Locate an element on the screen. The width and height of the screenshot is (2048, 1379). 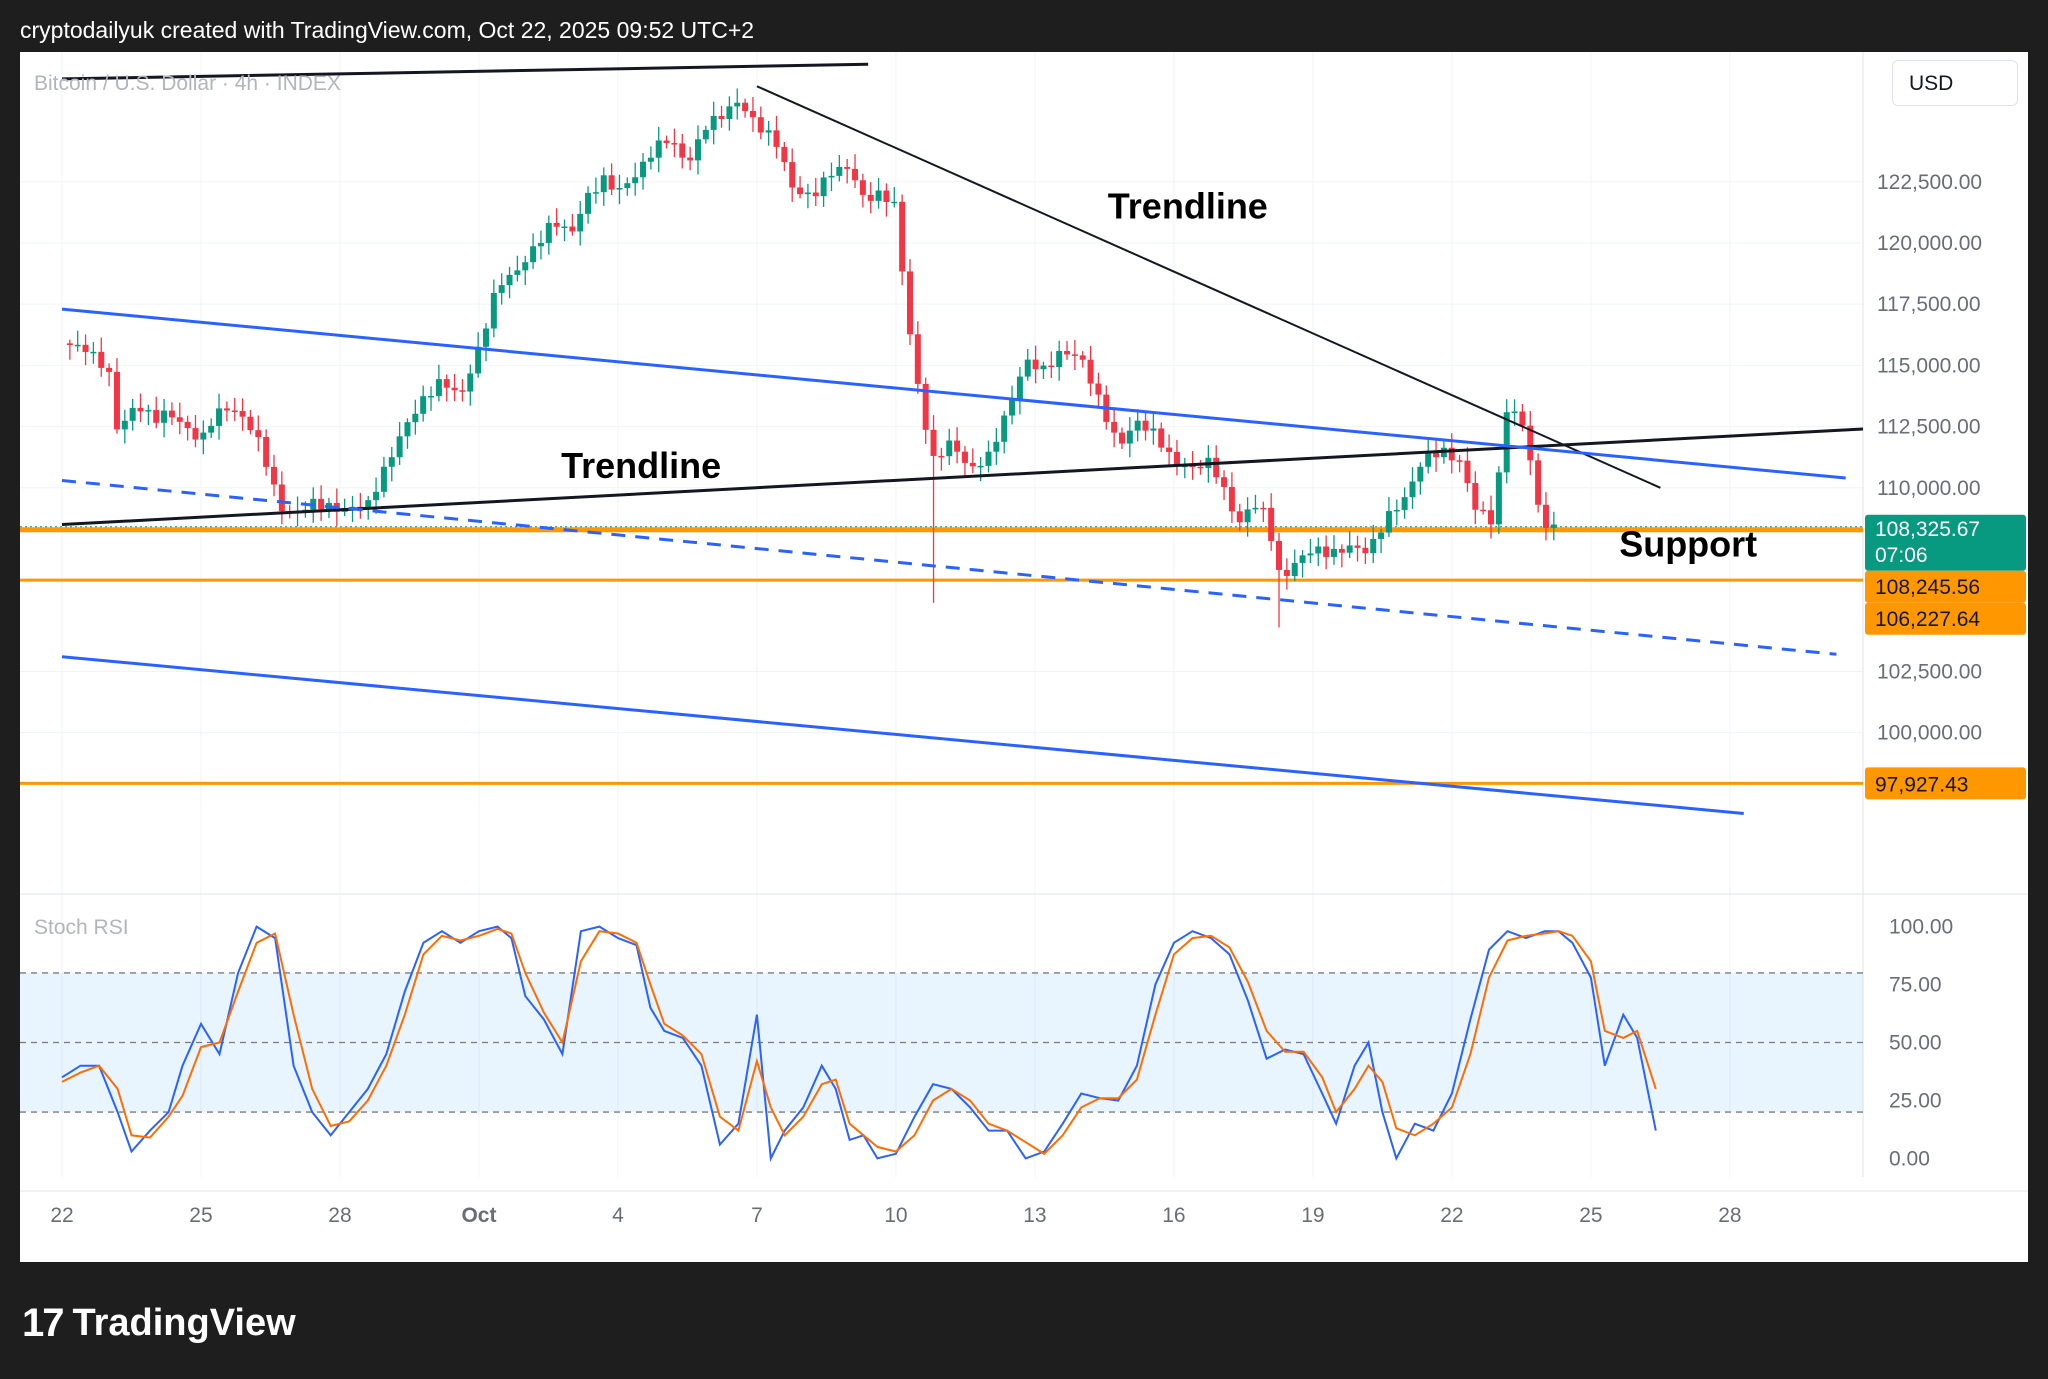
last-price-tag-value: 108,325.67 is located at coordinates (1927, 529).